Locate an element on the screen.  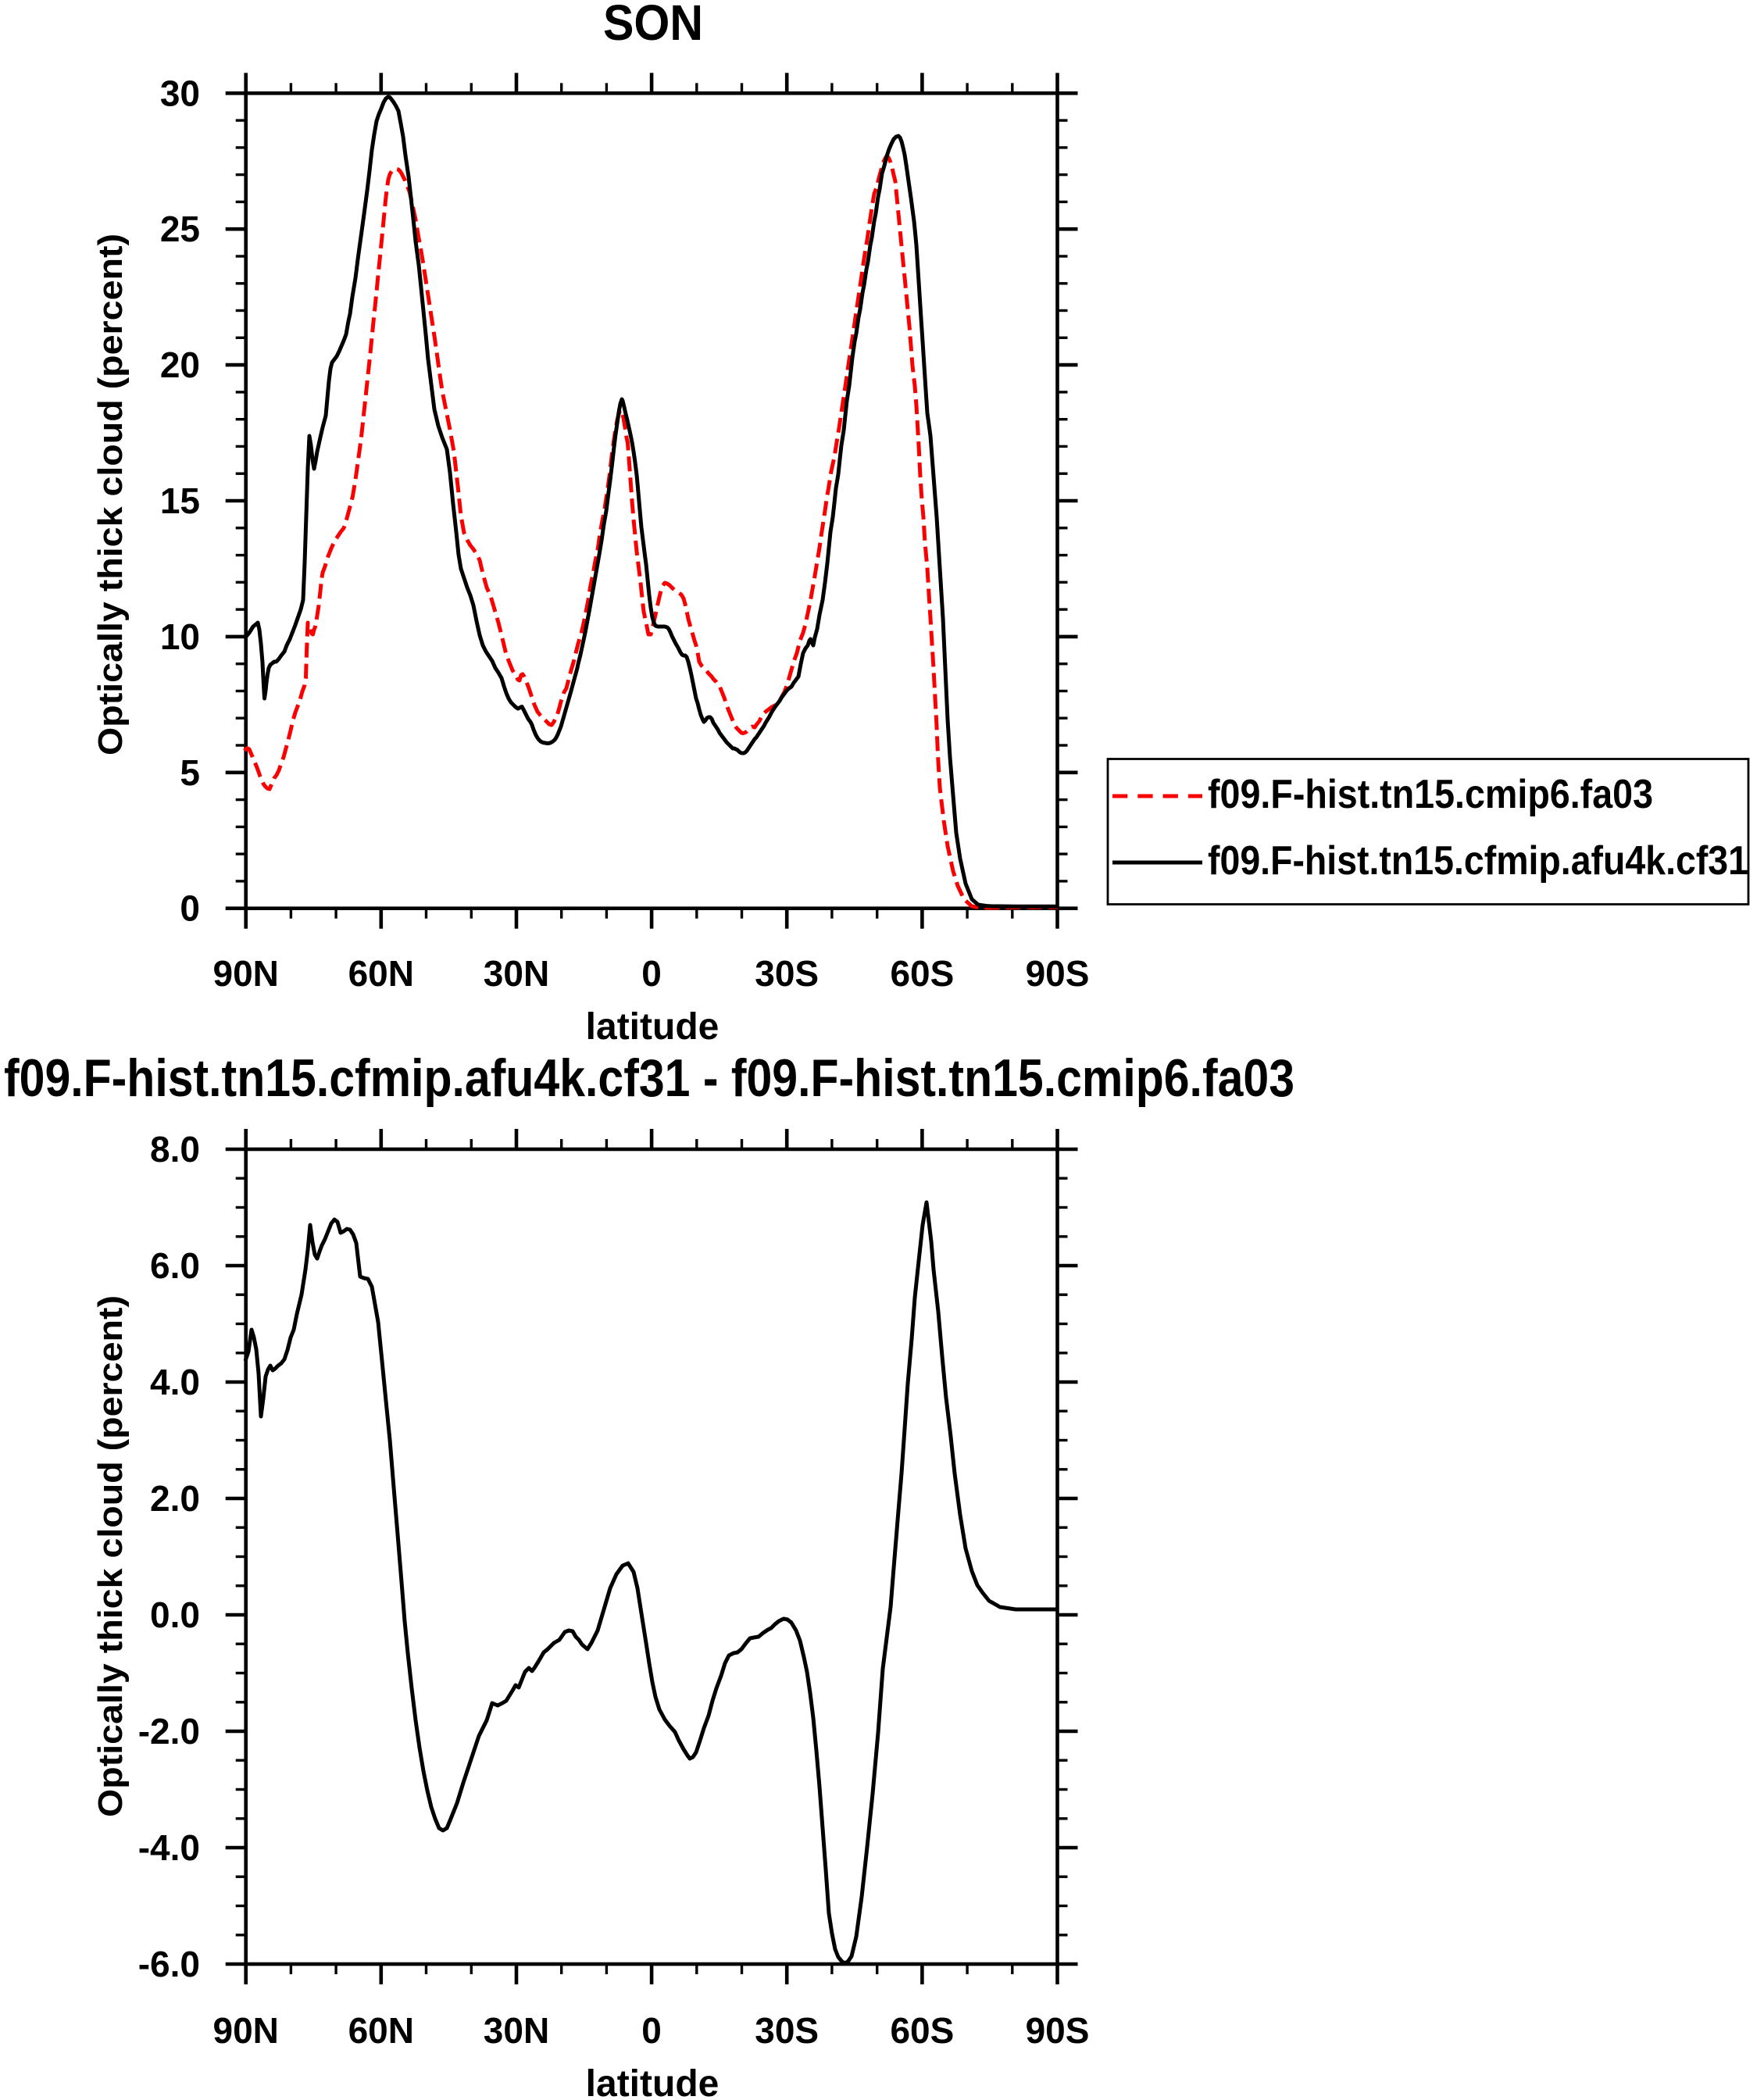
svg-text: -6.0 is located at coordinates (169, 1964).